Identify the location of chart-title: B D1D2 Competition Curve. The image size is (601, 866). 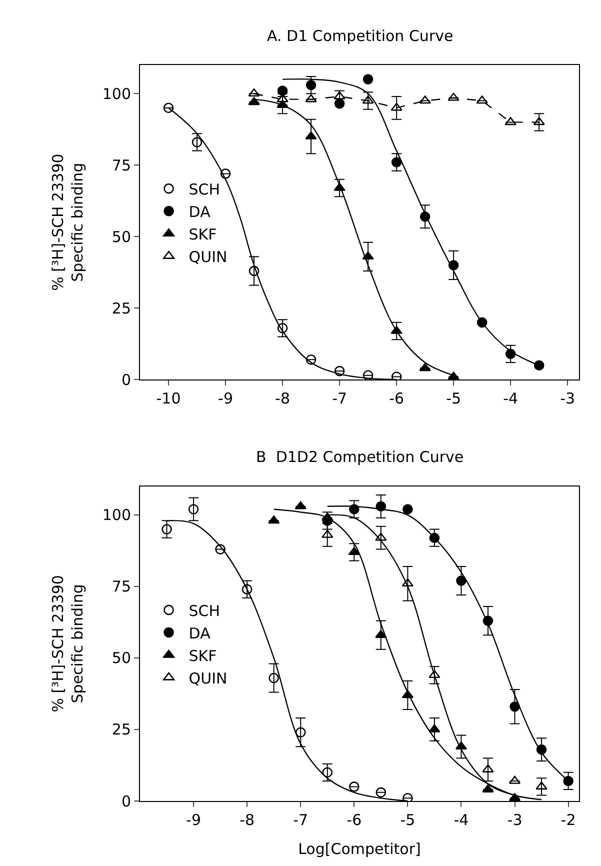
(360, 457).